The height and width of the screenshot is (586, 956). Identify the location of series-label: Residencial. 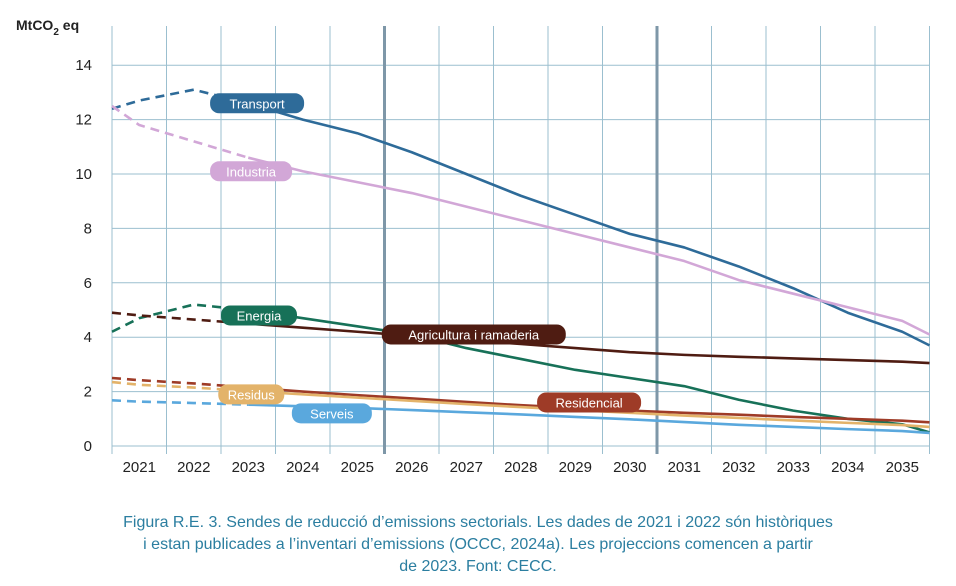
(588, 402).